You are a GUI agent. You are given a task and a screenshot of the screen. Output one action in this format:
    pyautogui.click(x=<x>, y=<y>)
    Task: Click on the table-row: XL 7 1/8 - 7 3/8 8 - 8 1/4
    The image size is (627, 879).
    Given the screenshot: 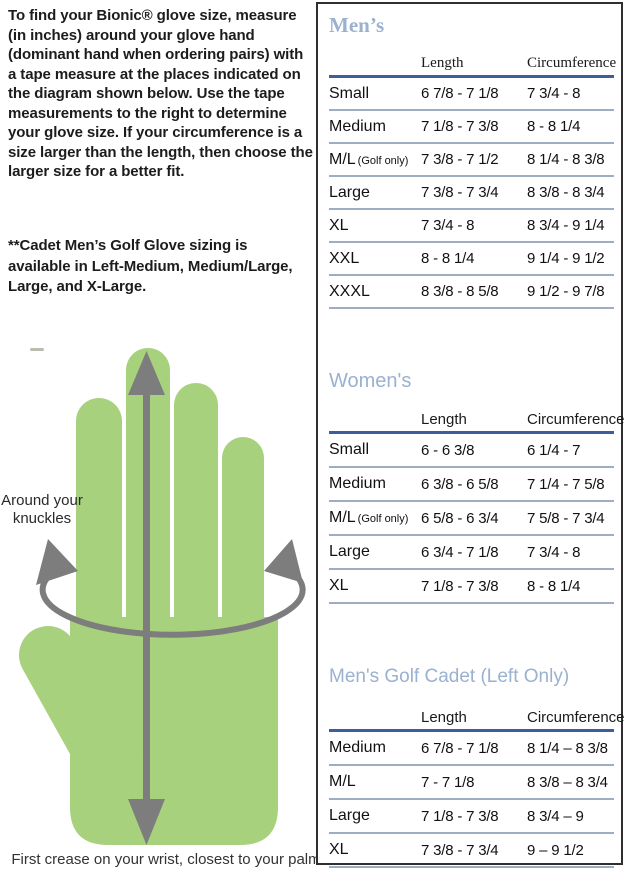 What is the action you would take?
    pyautogui.click(x=471, y=587)
    